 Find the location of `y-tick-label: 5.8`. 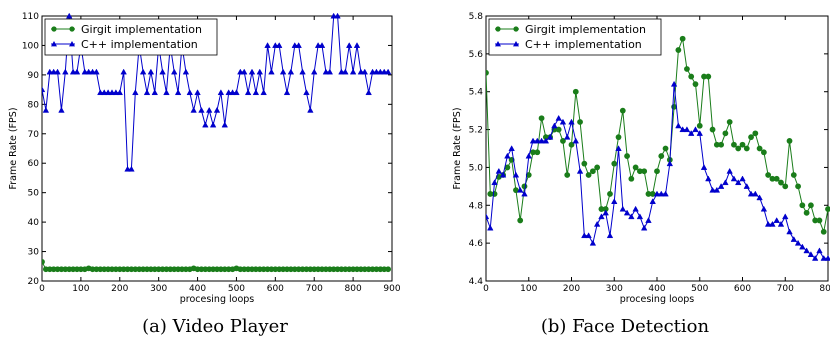

y-tick-label: 5.8 is located at coordinates (476, 17).